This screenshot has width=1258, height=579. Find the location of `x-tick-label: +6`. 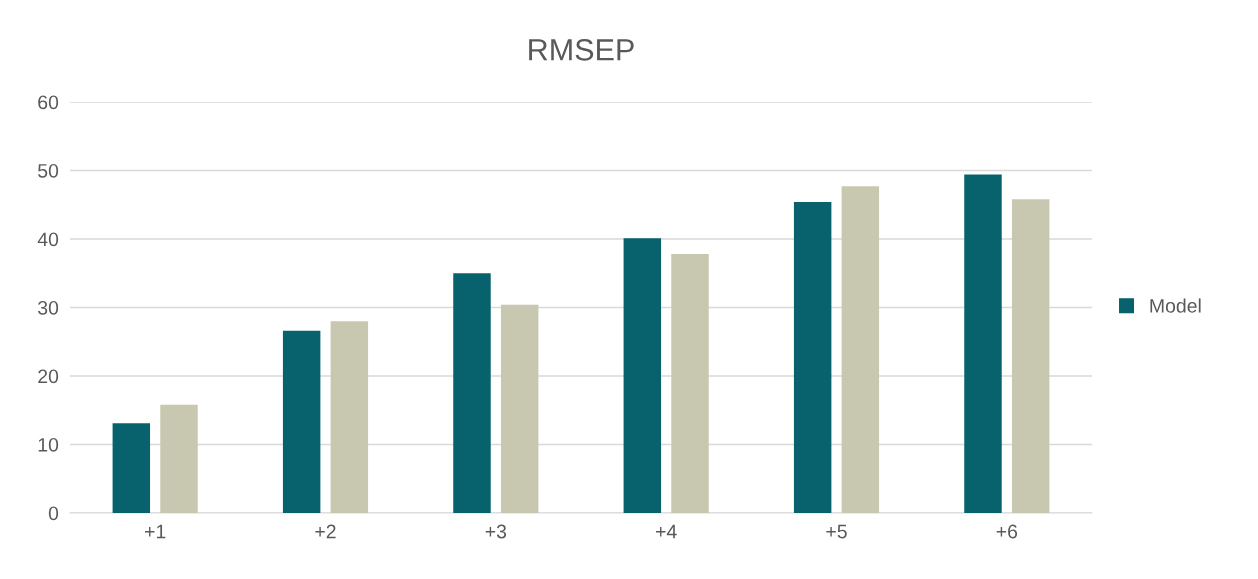

x-tick-label: +6 is located at coordinates (1007, 531).